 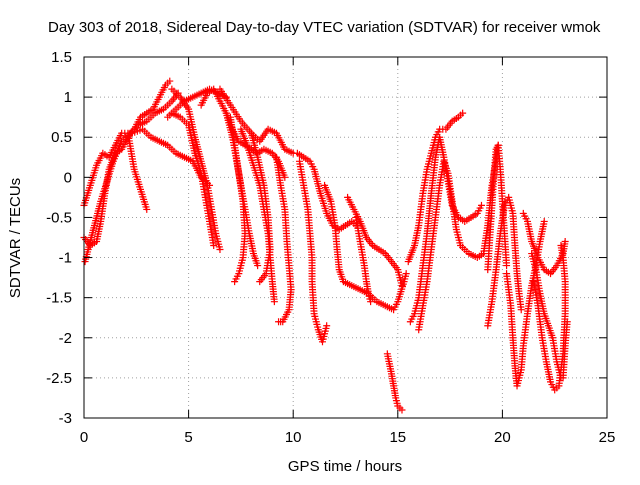 What do you see at coordinates (84, 437) in the screenshot?
I see `x-tick-label: 0` at bounding box center [84, 437].